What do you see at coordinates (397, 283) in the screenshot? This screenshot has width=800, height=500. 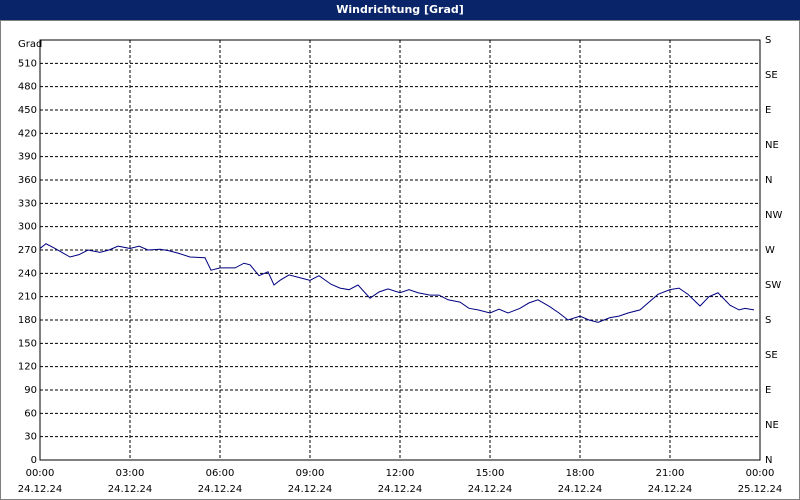 I see `data-line` at bounding box center [397, 283].